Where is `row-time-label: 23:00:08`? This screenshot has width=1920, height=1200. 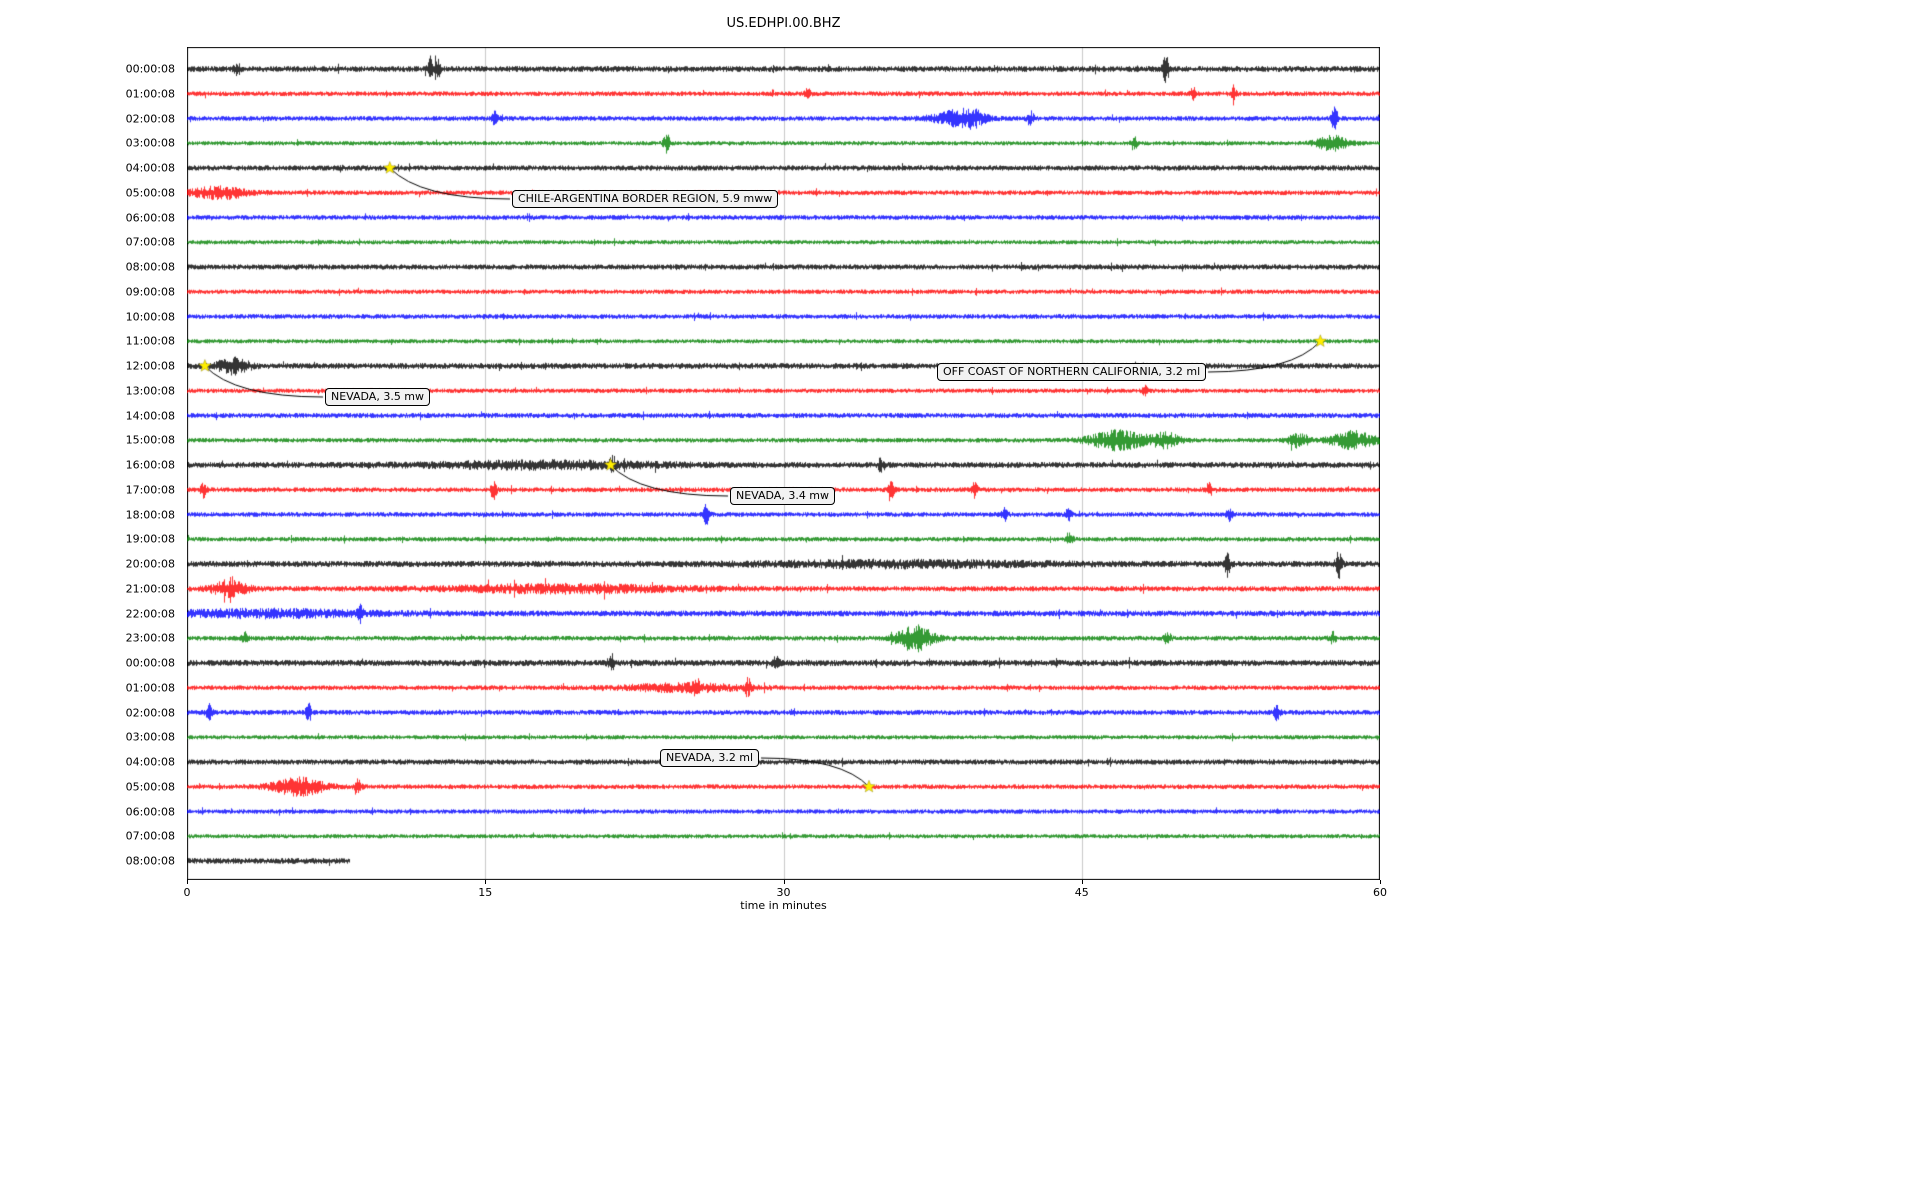 row-time-label: 23:00:08 is located at coordinates (150, 638).